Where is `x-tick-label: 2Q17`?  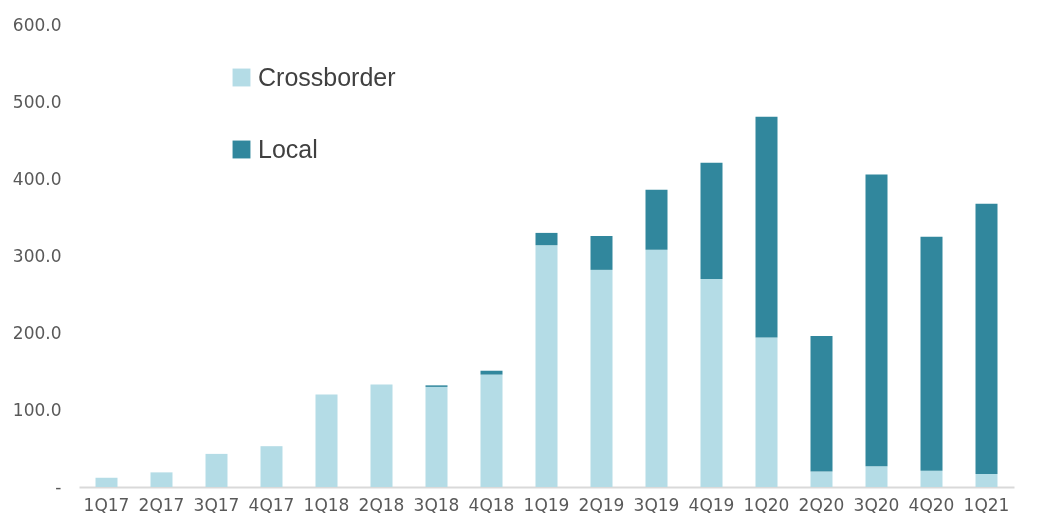
x-tick-label: 2Q17 is located at coordinates (161, 504).